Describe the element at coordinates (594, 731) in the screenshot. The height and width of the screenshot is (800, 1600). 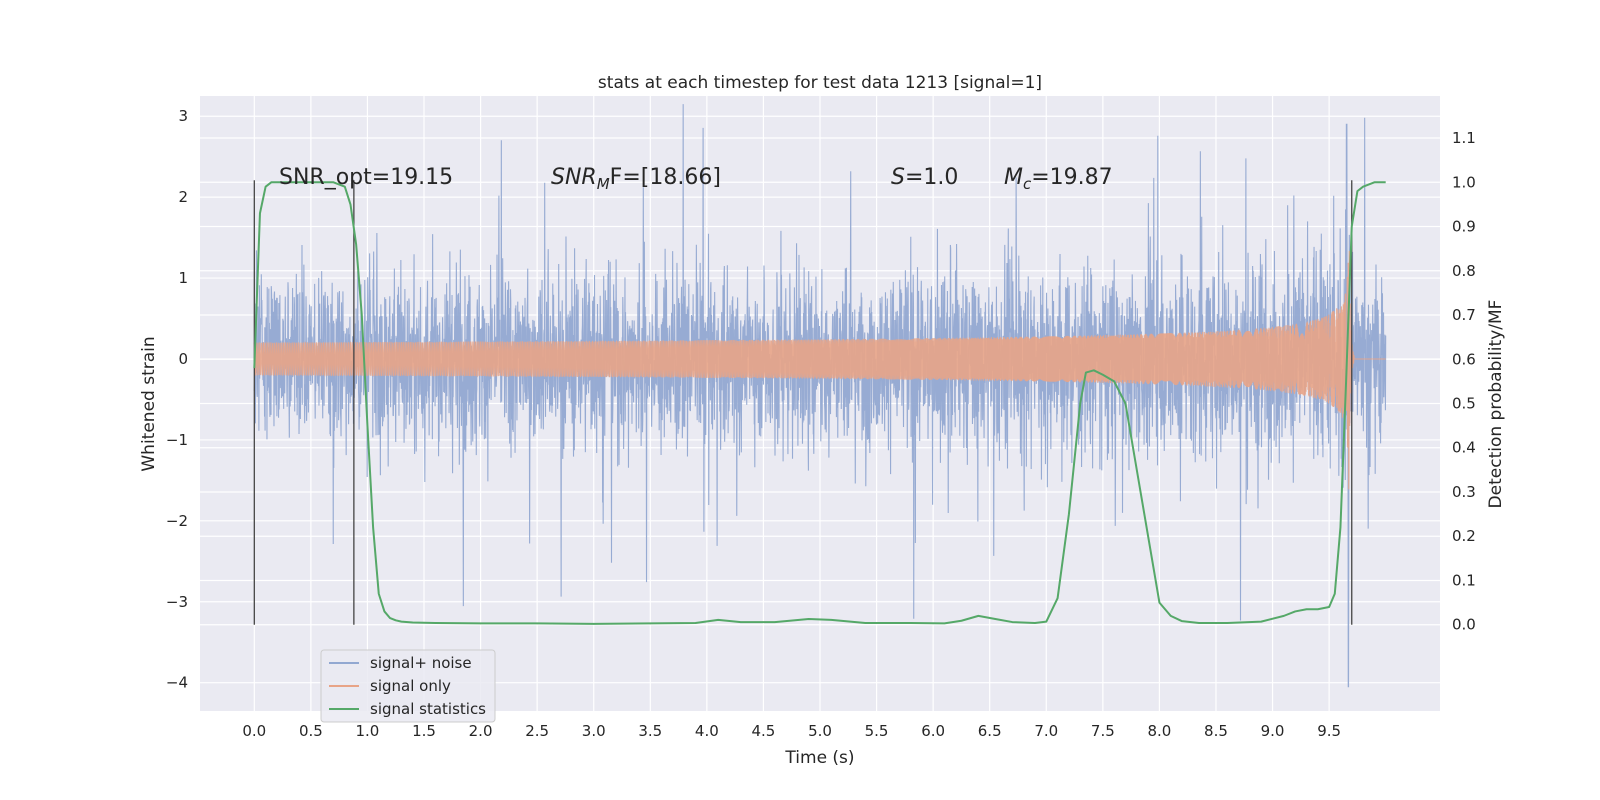
I see `x-tick-label: 3.0` at that location.